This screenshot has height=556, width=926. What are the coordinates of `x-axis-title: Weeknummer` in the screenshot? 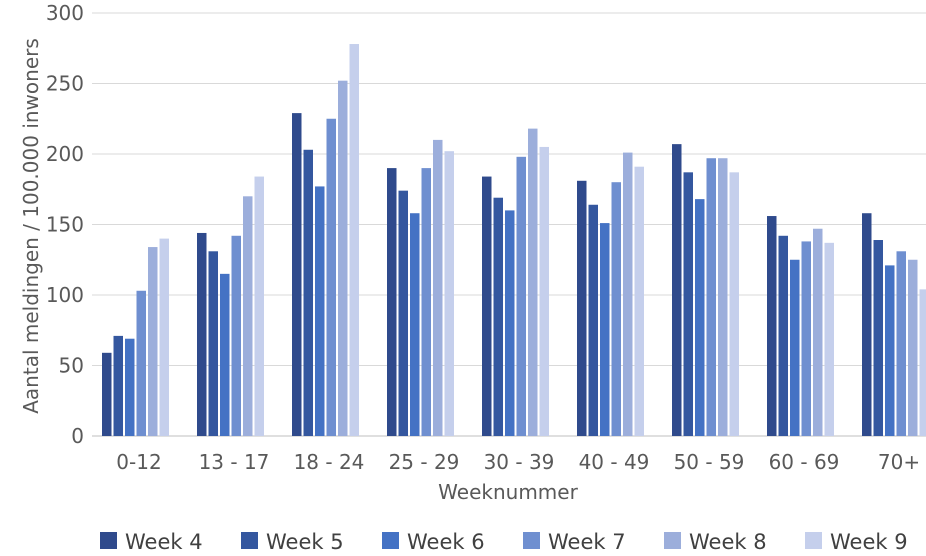 It's located at (508, 492).